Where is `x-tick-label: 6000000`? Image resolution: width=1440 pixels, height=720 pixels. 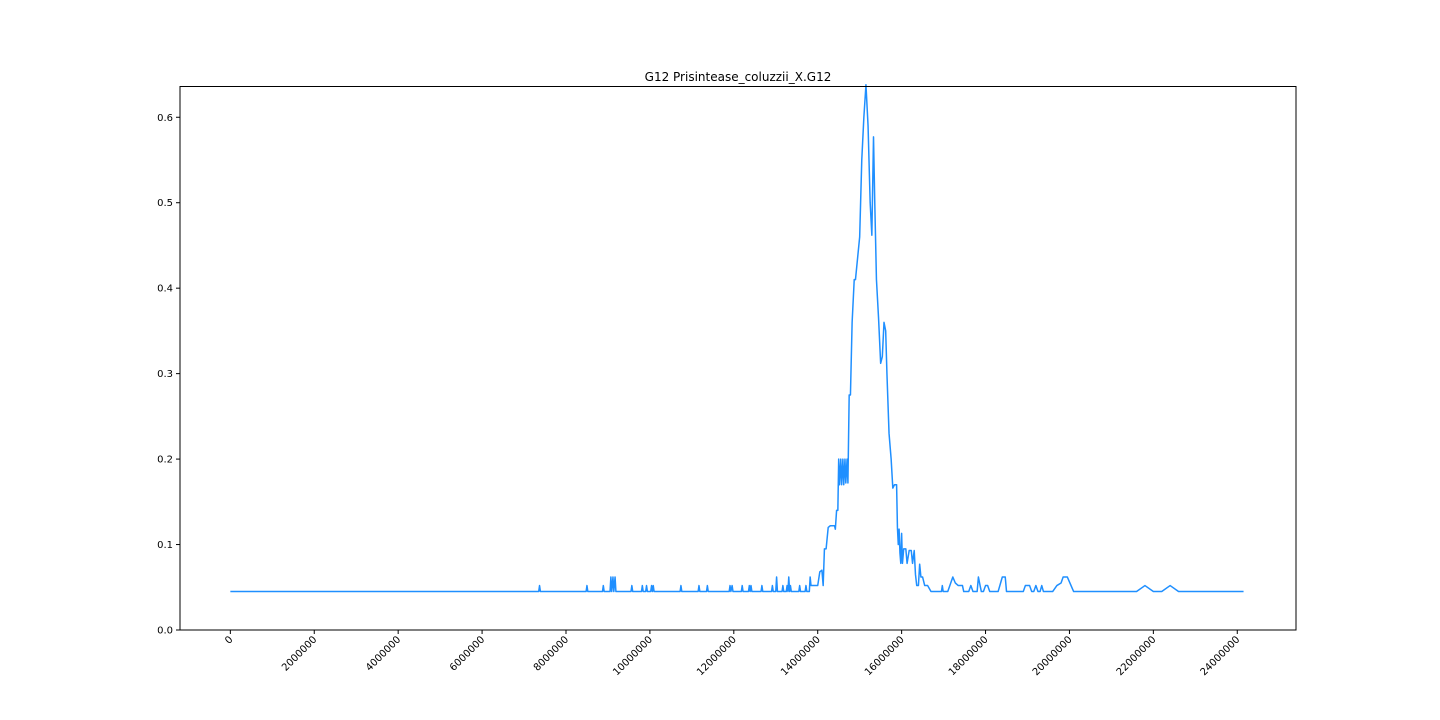 x-tick-label: 6000000 is located at coordinates (467, 653).